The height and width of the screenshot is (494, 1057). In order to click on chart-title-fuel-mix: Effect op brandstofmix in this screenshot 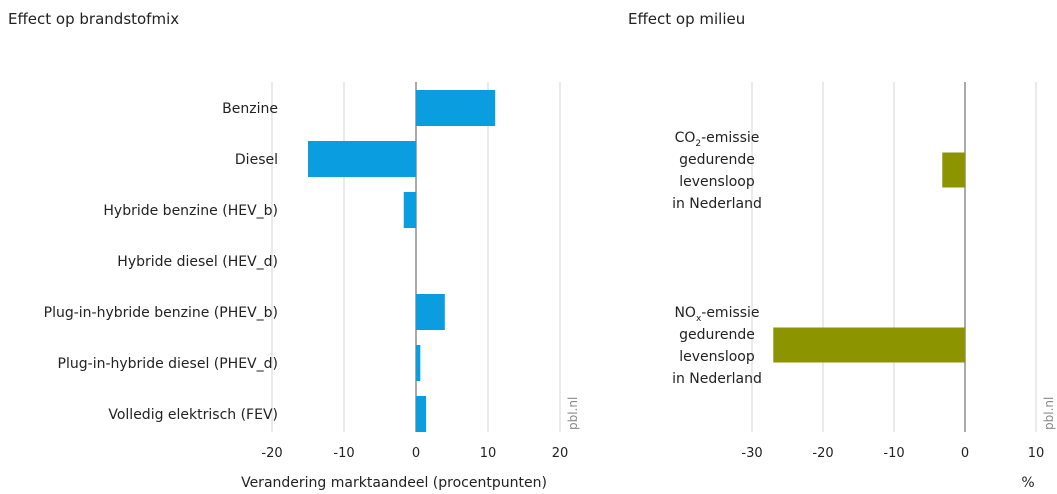, I will do `click(94, 19)`.